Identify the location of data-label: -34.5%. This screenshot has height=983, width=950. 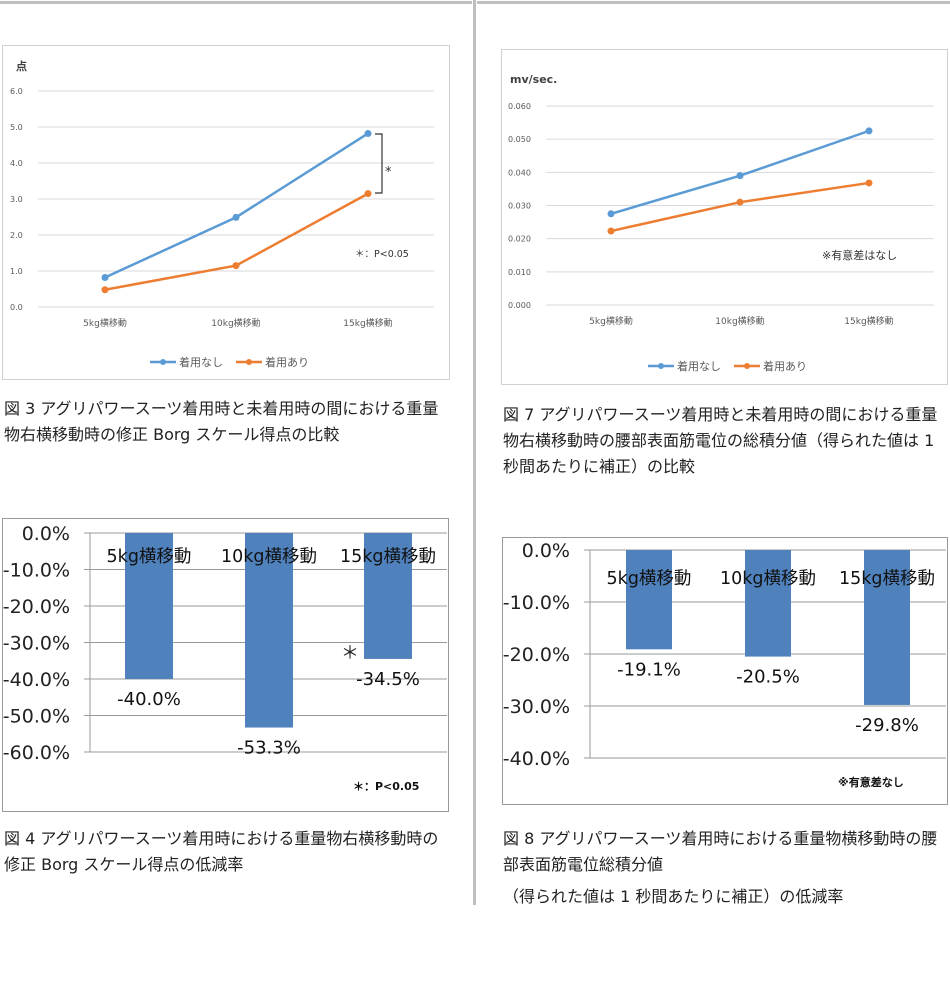
(388, 679).